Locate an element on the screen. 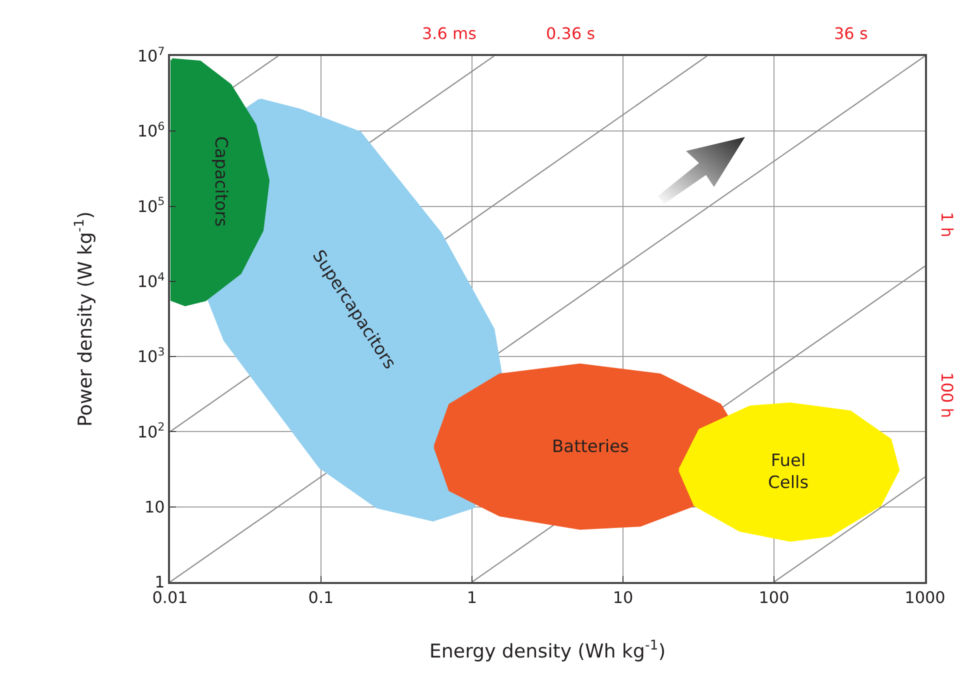 The width and height of the screenshot is (971, 694). y-tick-label: 10$^{2}$ is located at coordinates (151, 431).